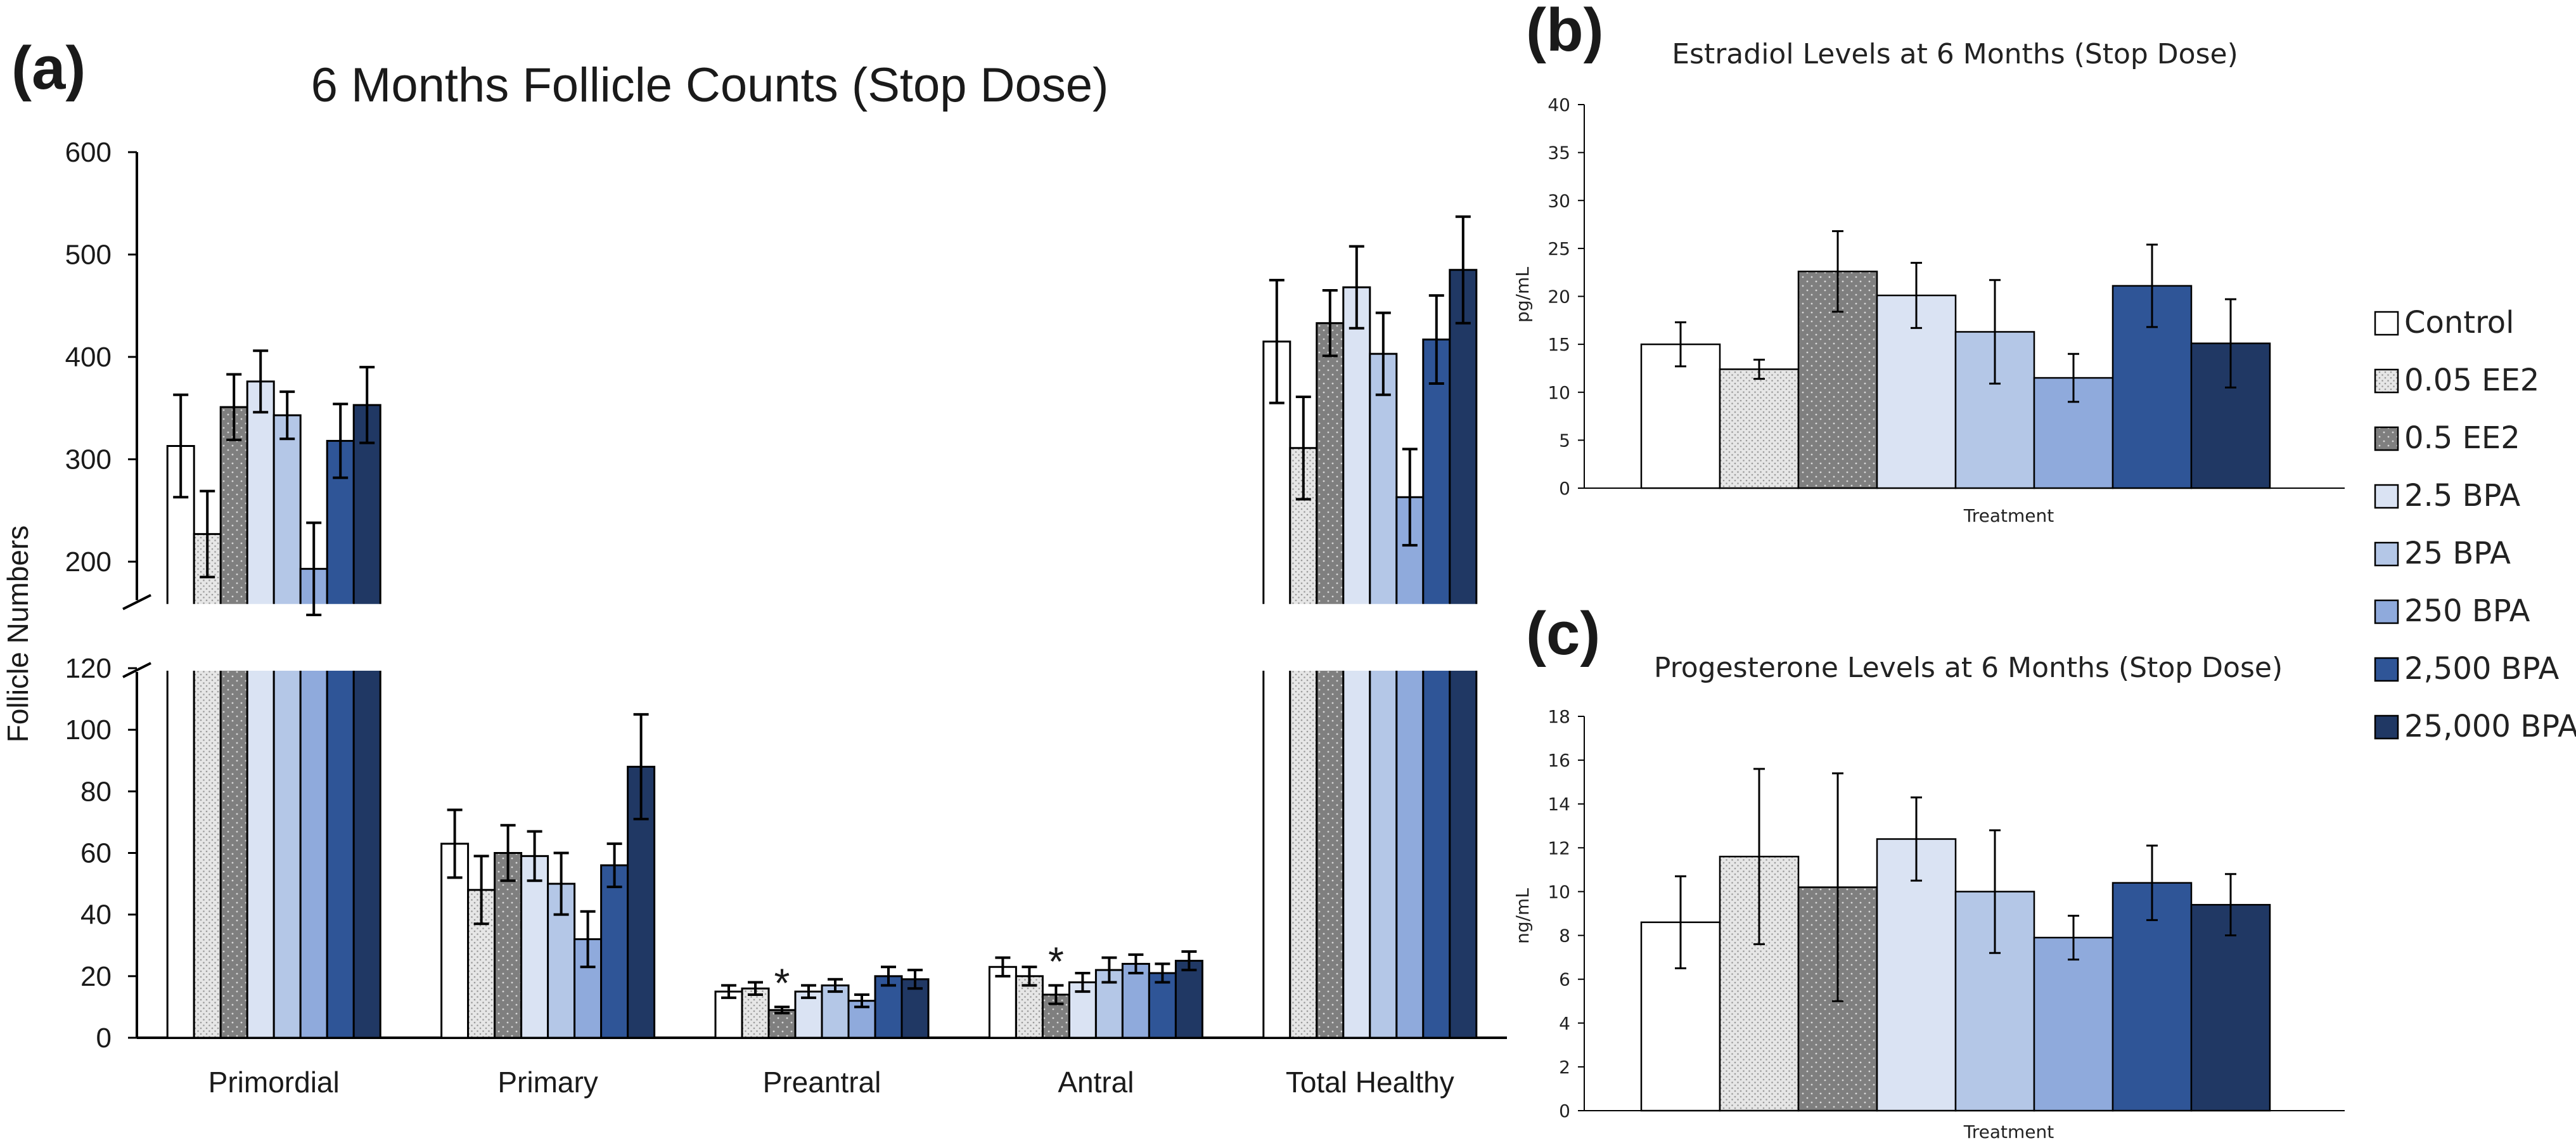 The image size is (2576, 1143). I want to click on panel-b-y-axis-label: pg/mL, so click(1522, 295).